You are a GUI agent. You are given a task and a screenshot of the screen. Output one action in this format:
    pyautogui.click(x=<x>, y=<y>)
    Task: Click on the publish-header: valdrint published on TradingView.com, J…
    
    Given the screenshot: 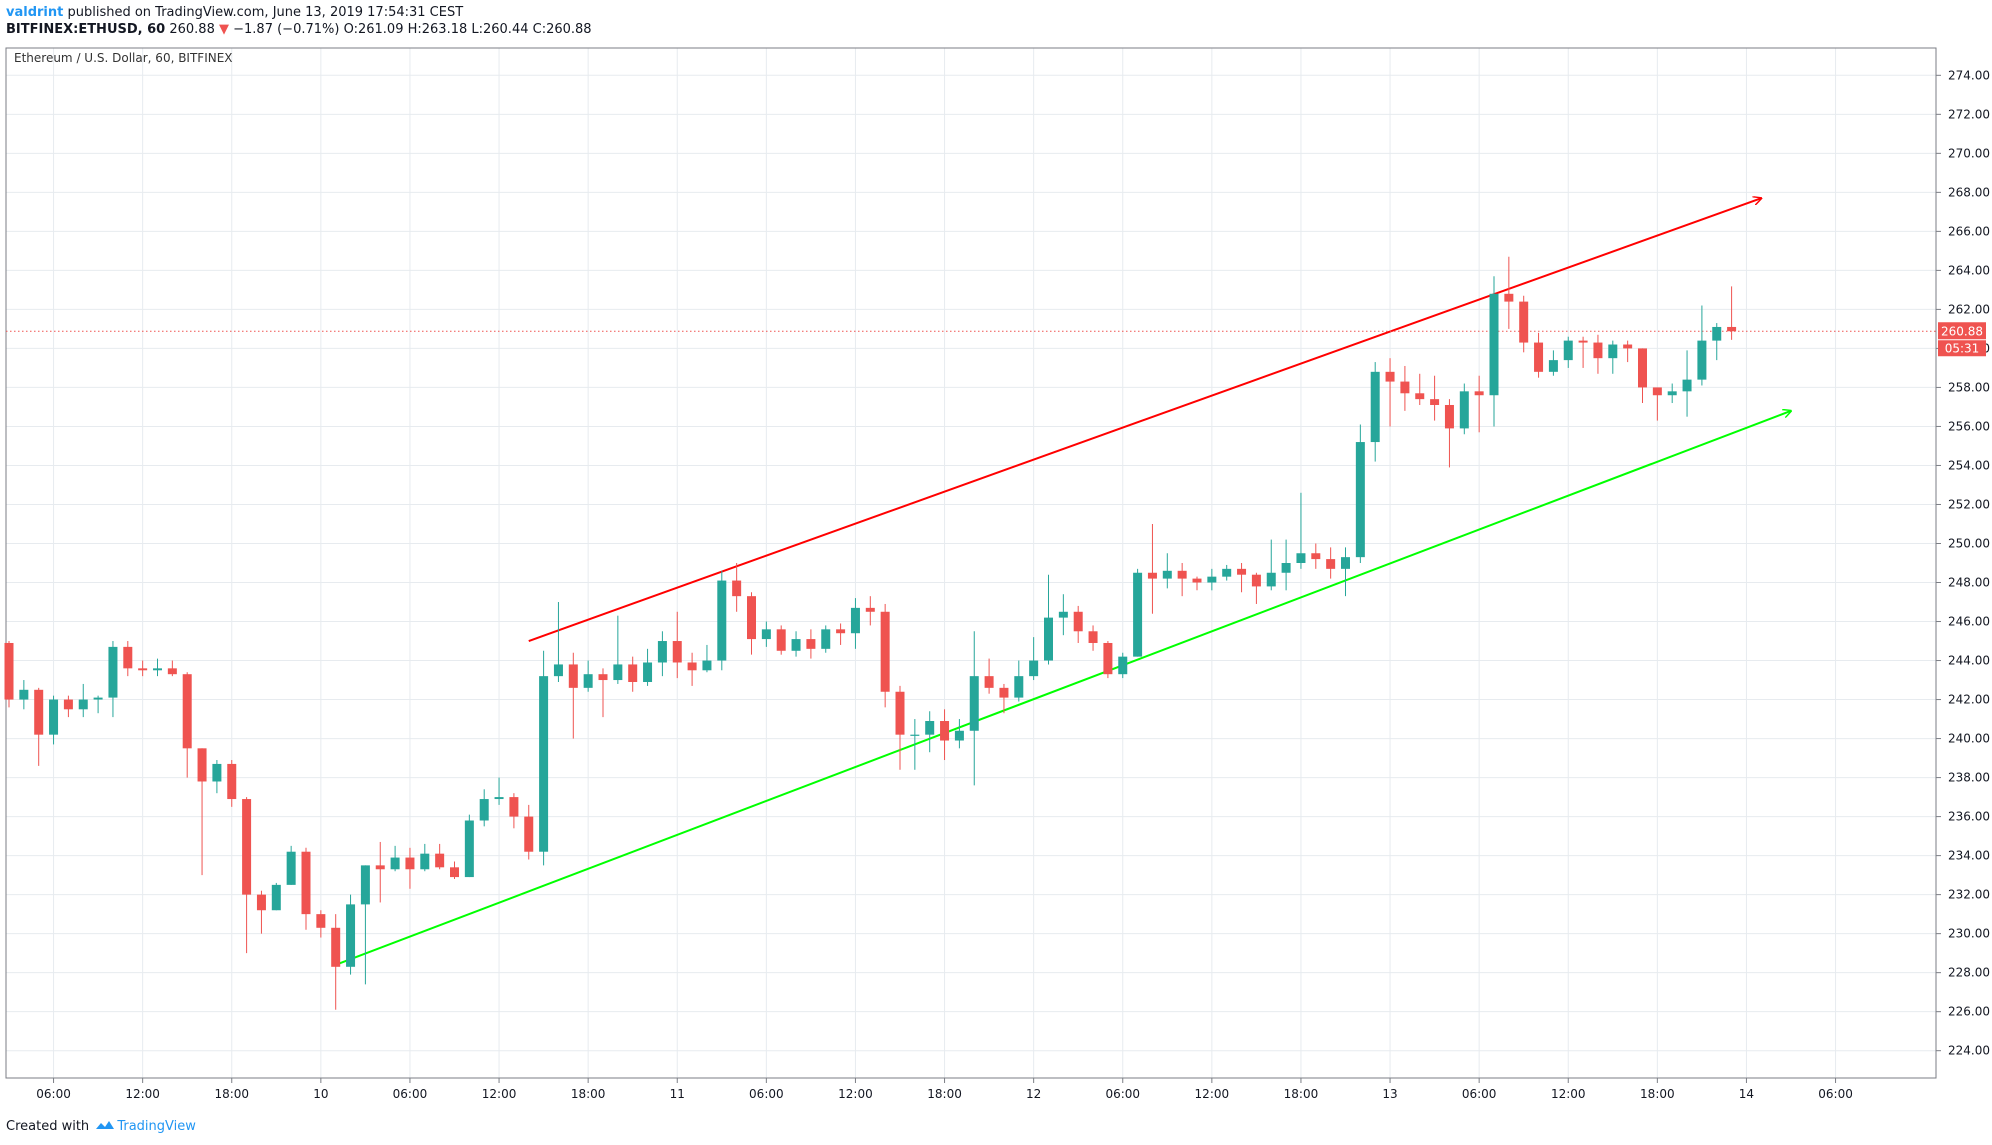 What is the action you would take?
    pyautogui.click(x=299, y=21)
    